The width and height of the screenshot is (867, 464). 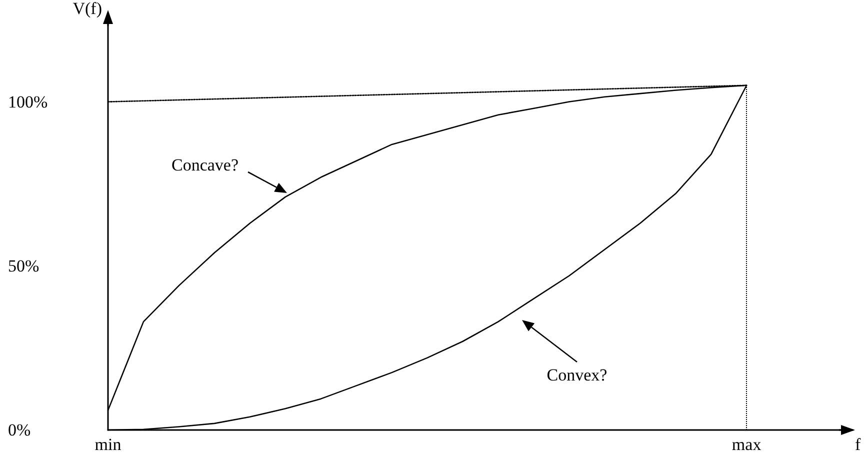 I want to click on y-axis-title: V(f), so click(x=87, y=9).